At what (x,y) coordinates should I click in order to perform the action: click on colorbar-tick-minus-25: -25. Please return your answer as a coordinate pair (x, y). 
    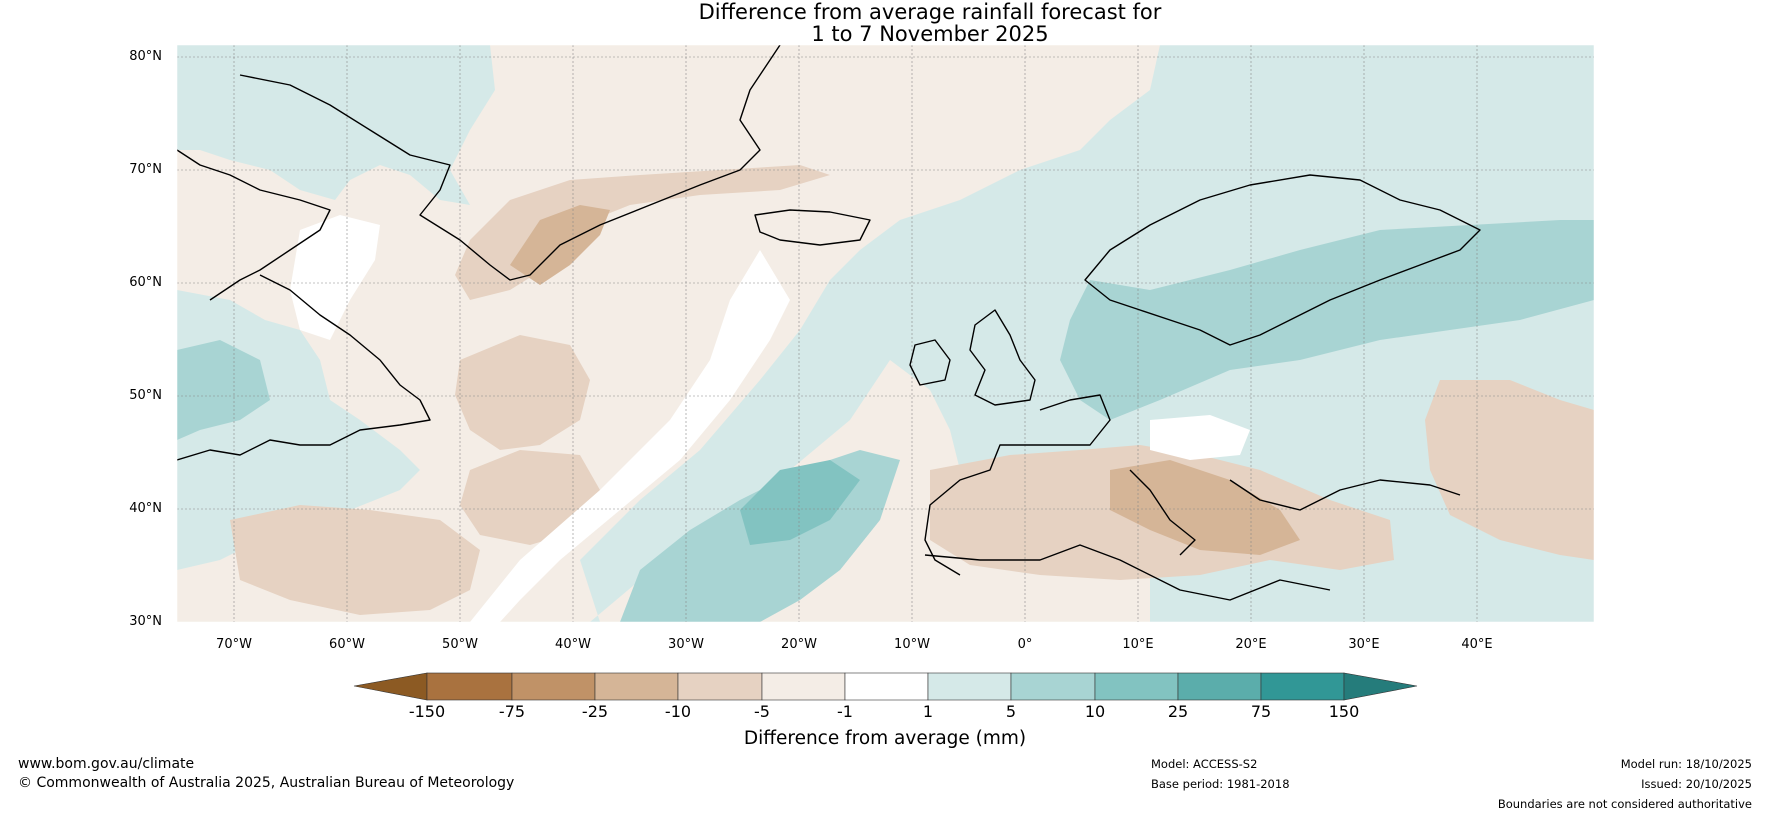
    Looking at the image, I should click on (595, 711).